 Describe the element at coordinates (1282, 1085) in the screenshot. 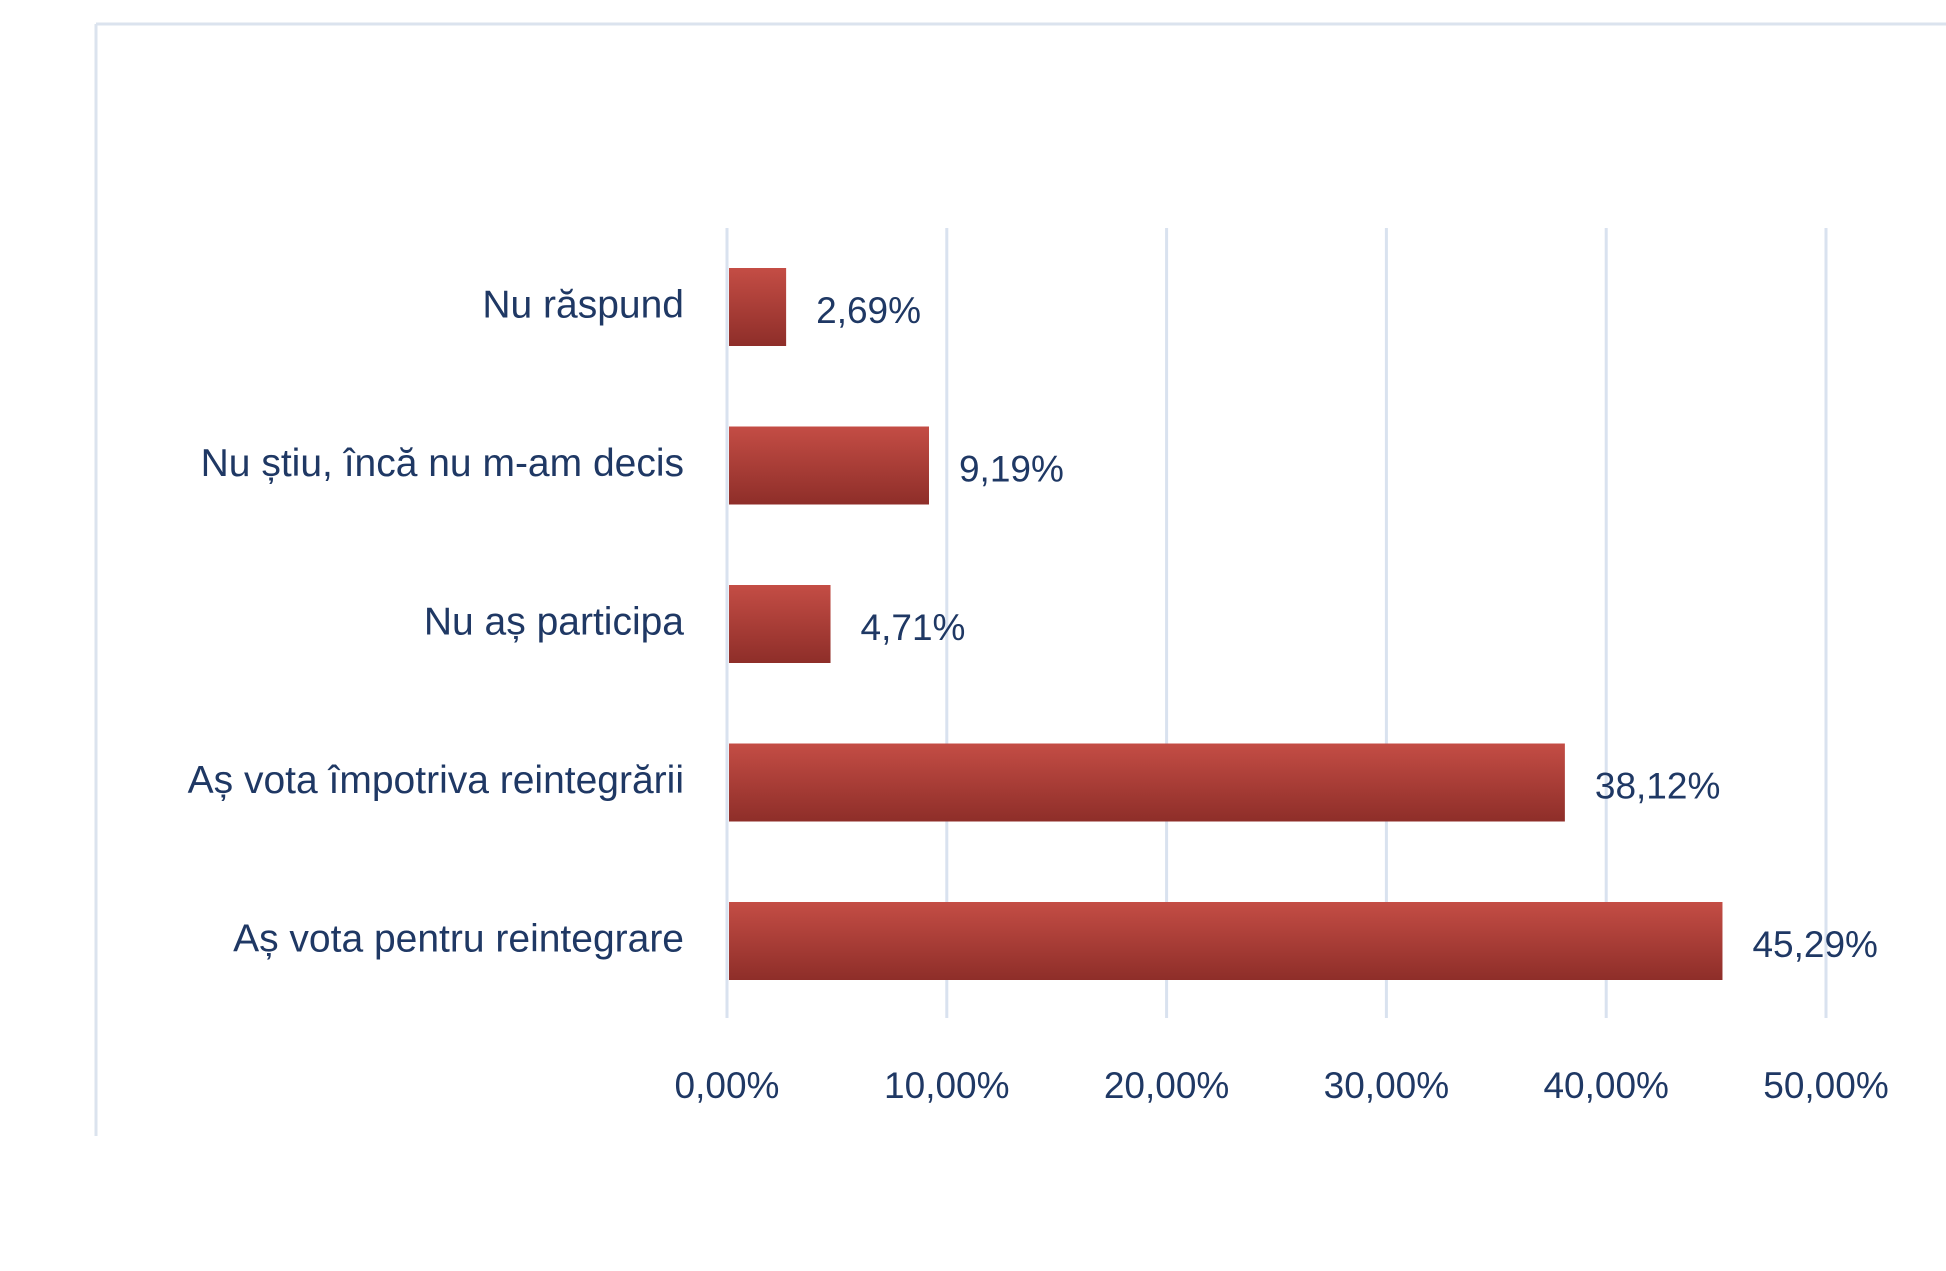

I see `x-axis-tick-labels: 0,00% 10,00% 20,00% 30,00% 40,00% 50,00%` at that location.